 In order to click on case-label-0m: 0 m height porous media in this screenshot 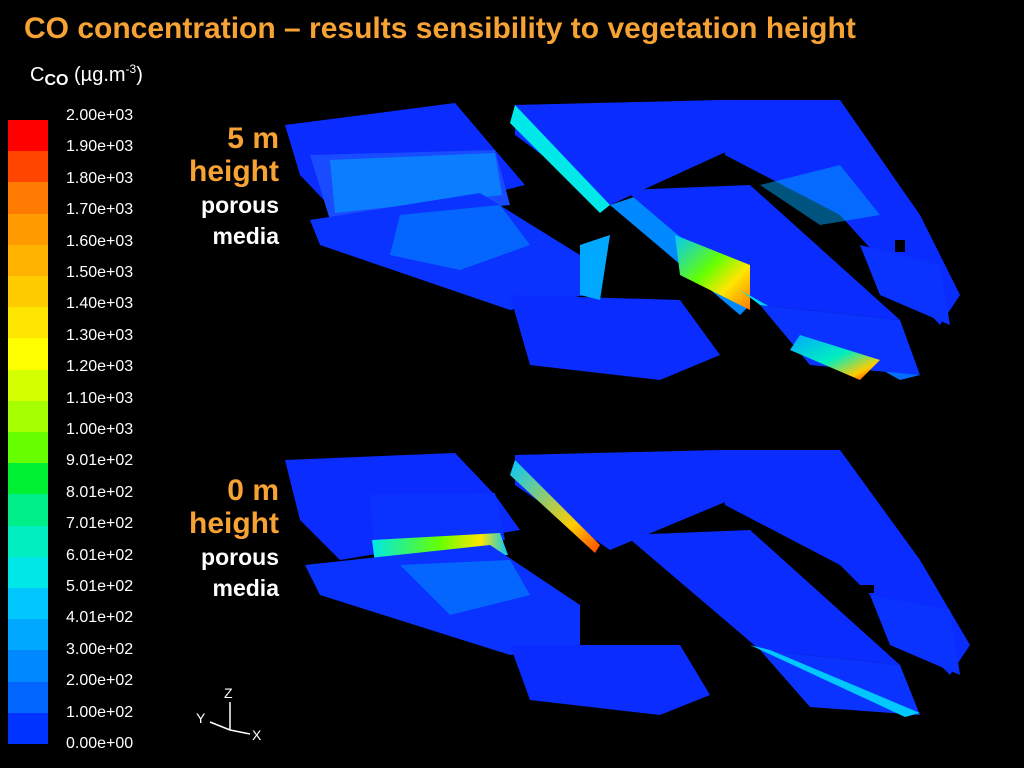, I will do `click(234, 539)`.